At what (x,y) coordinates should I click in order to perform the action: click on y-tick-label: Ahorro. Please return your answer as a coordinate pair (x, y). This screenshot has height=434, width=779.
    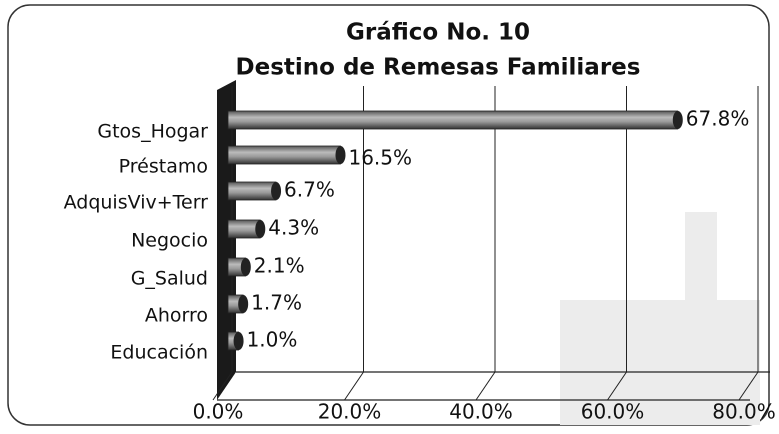
    Looking at the image, I should click on (176, 316).